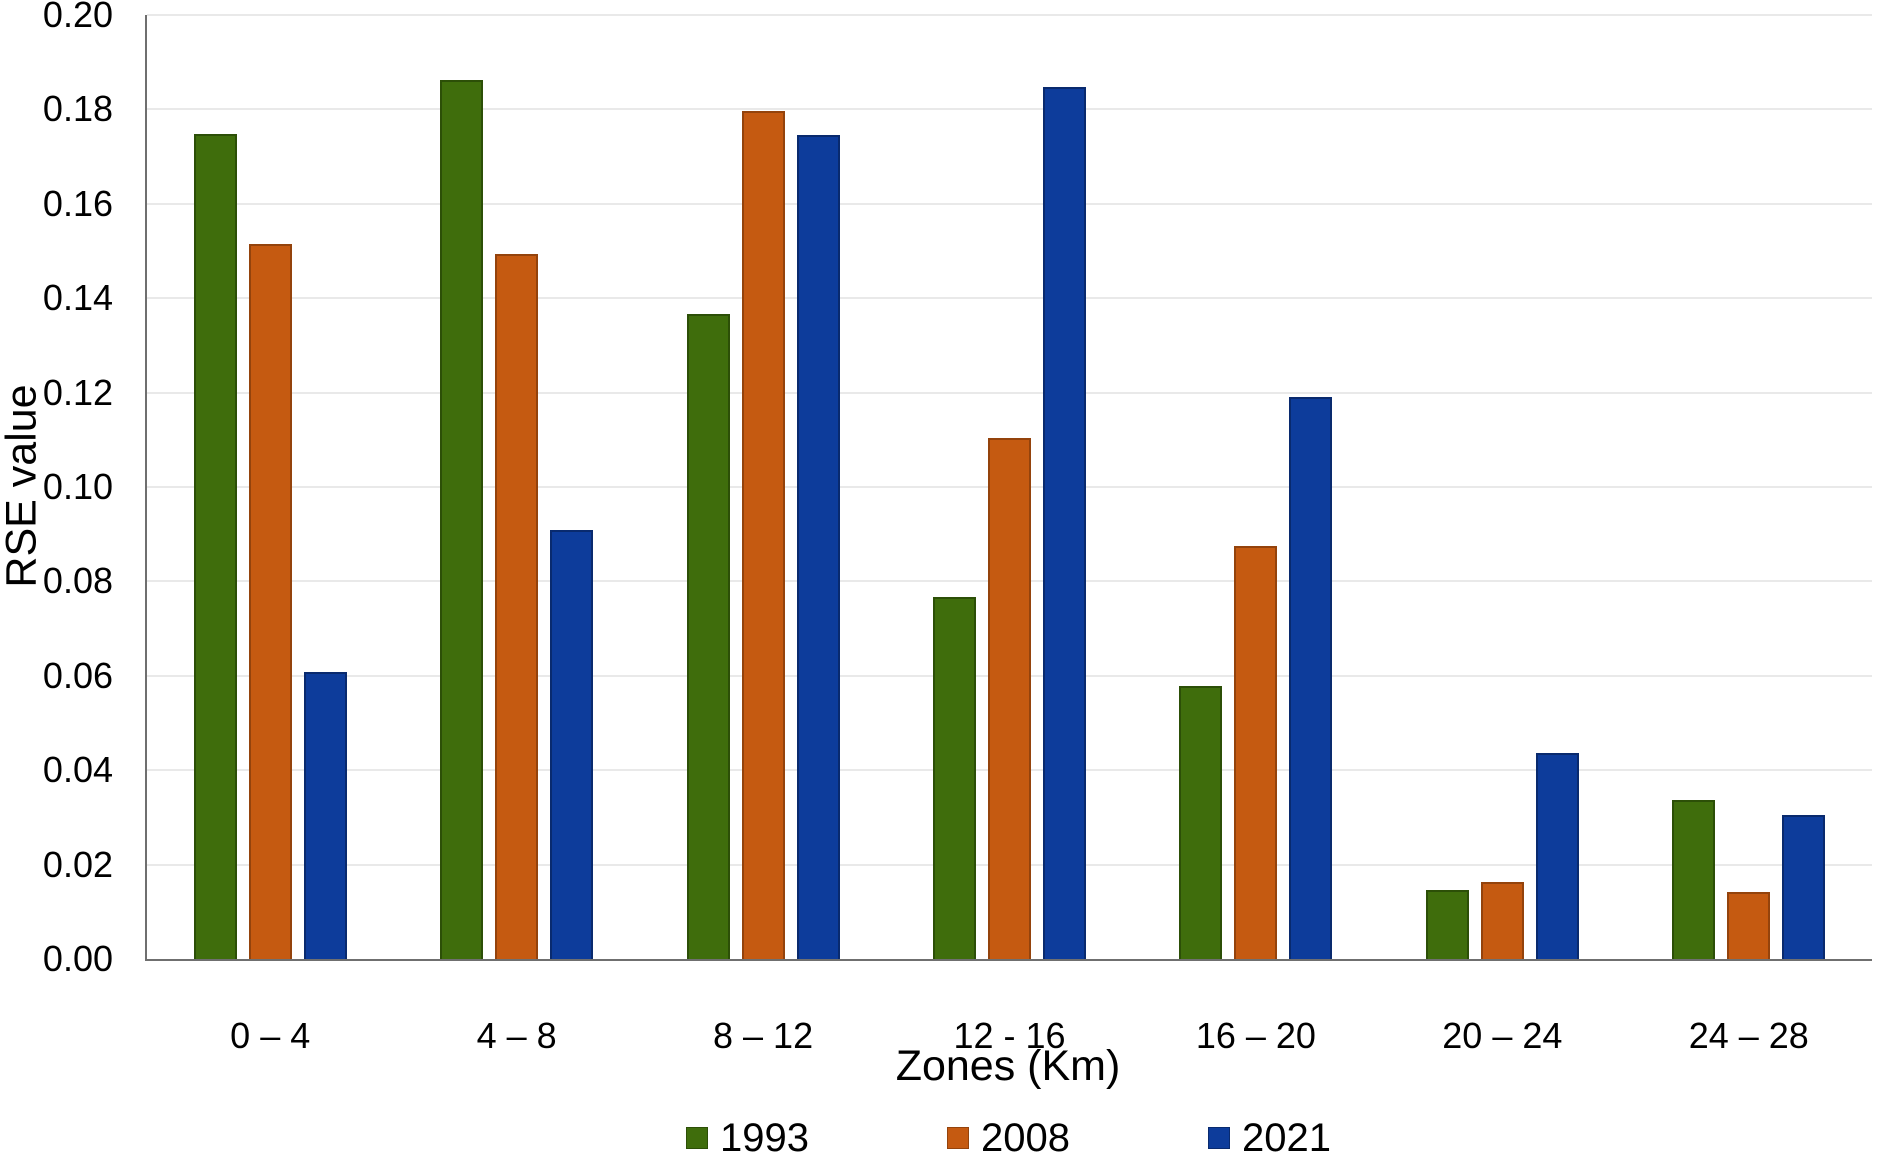  Describe the element at coordinates (516, 1035) in the screenshot. I see `x-tick-label: 4 – 8` at that location.